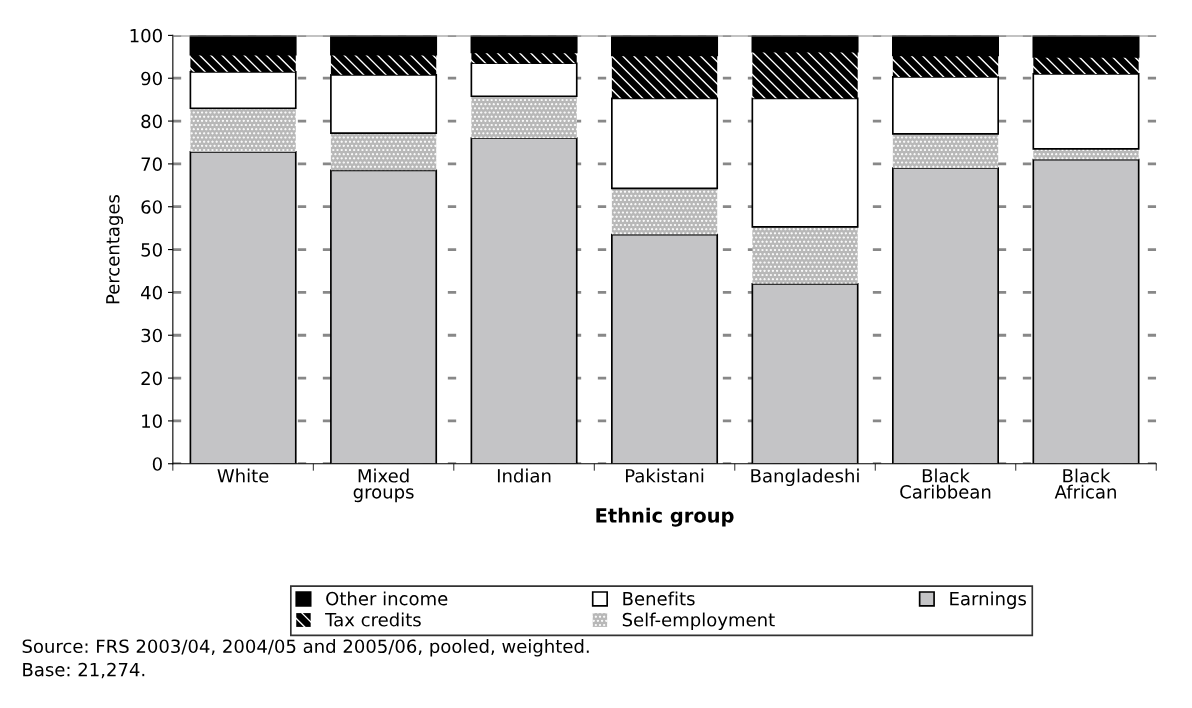 This screenshot has width=1192, height=708. Describe the element at coordinates (151, 378) in the screenshot. I see `y-tick-label: 20` at that location.